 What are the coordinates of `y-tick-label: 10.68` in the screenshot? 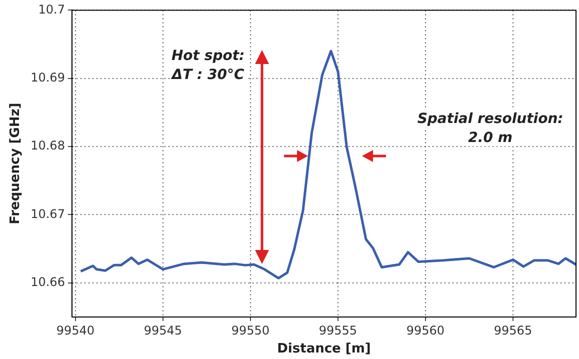 It's located at (47, 145).